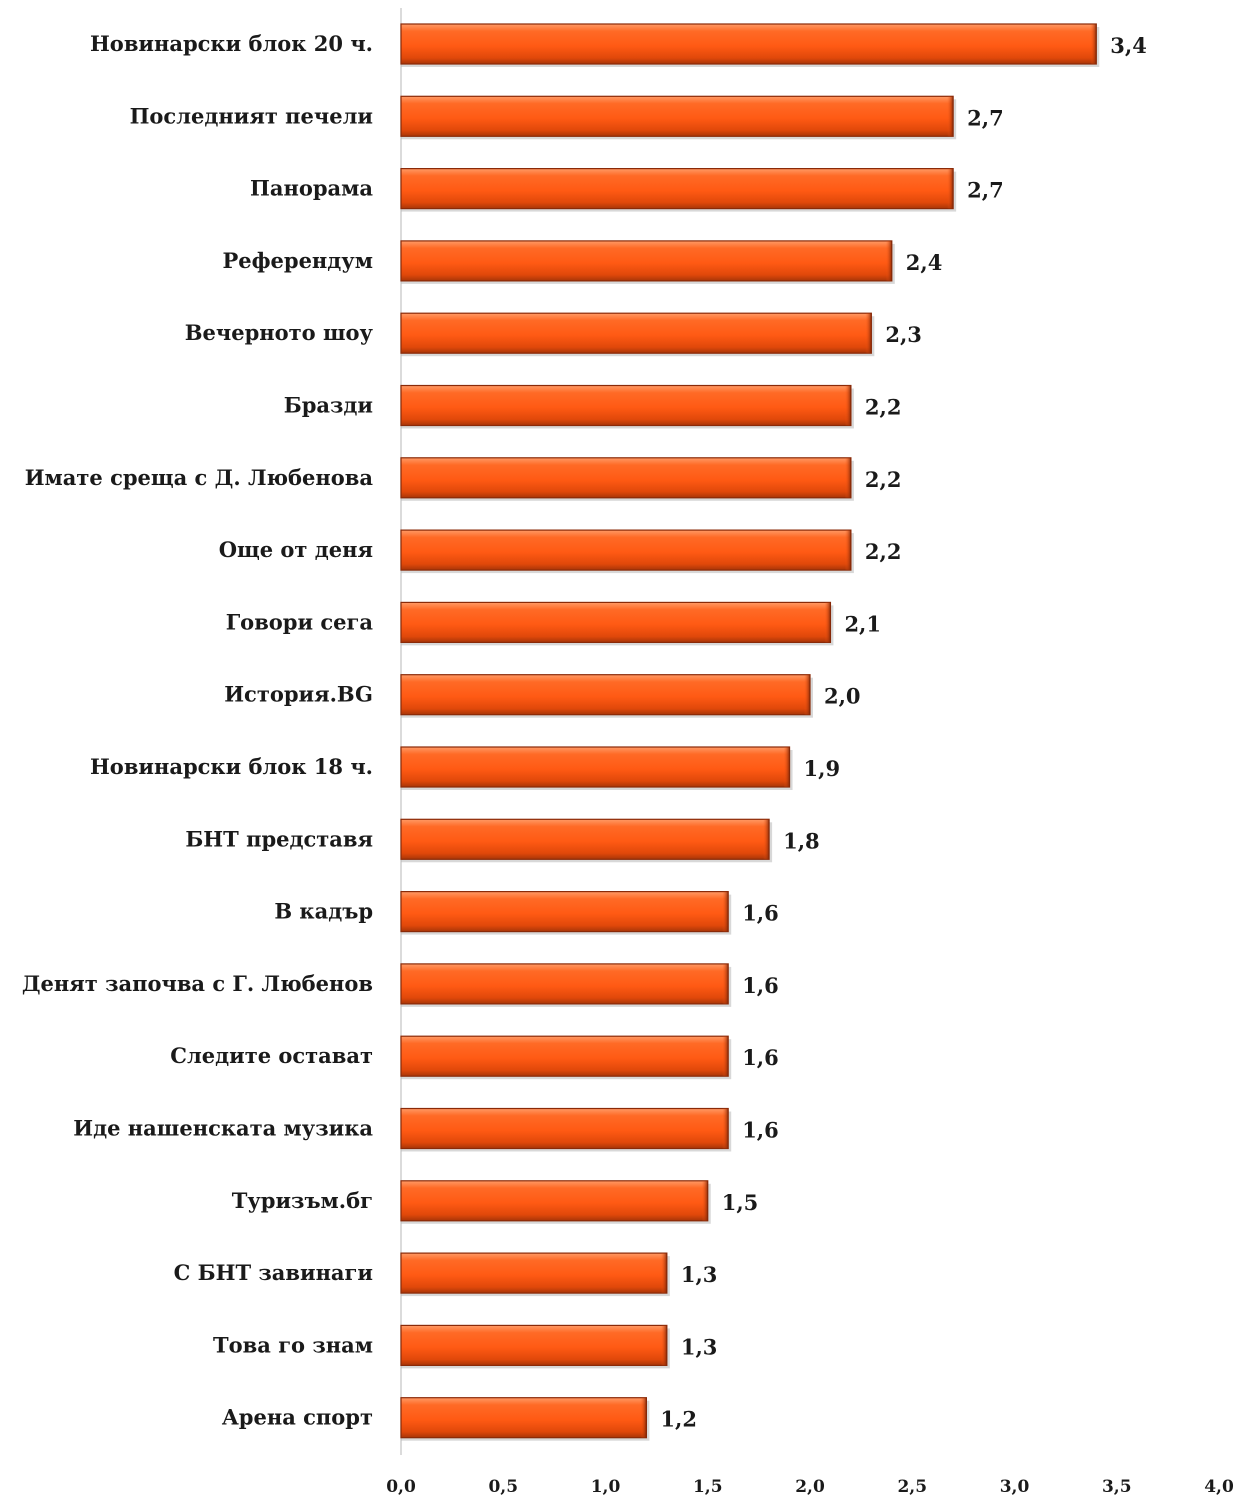  What do you see at coordinates (503, 1486) in the screenshot?
I see `x-tick-label: 0,5` at bounding box center [503, 1486].